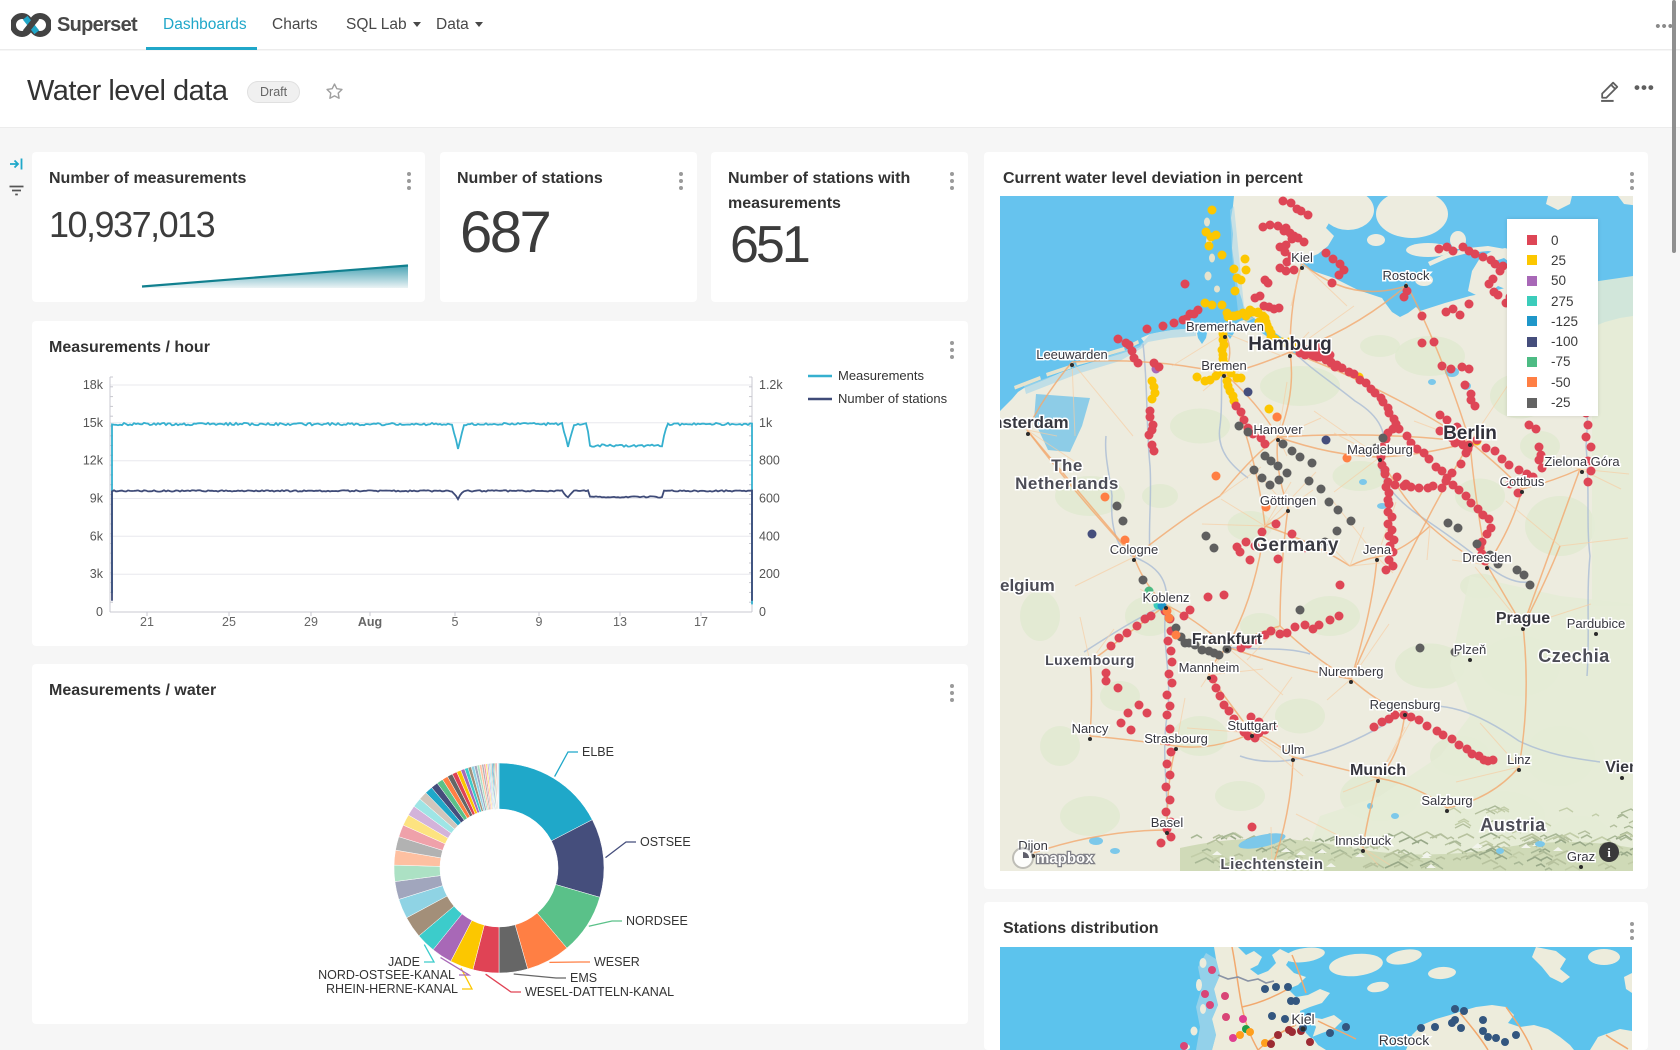 Image resolution: width=1680 pixels, height=1050 pixels. Describe the element at coordinates (769, 536) in the screenshot. I see `svg-text: 400` at that location.